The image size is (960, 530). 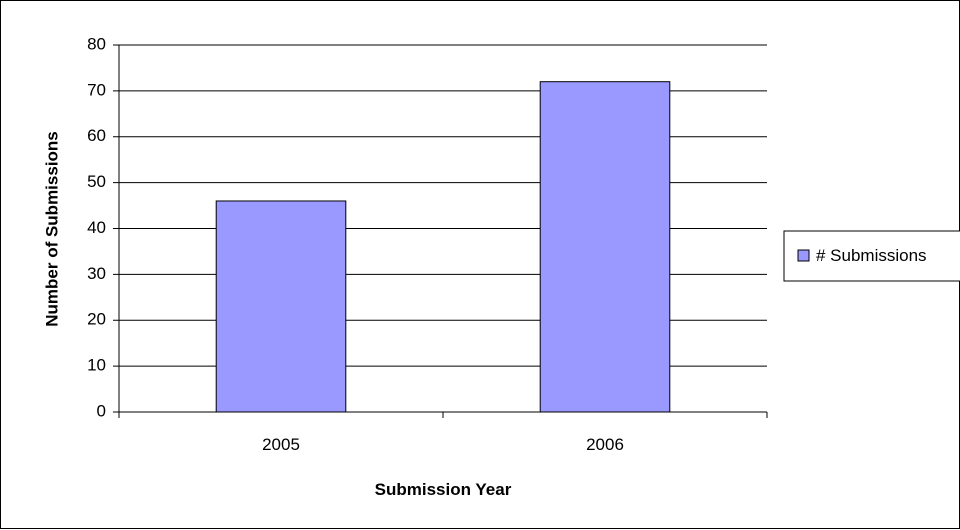 What do you see at coordinates (803, 255) in the screenshot?
I see `legend-swatch` at bounding box center [803, 255].